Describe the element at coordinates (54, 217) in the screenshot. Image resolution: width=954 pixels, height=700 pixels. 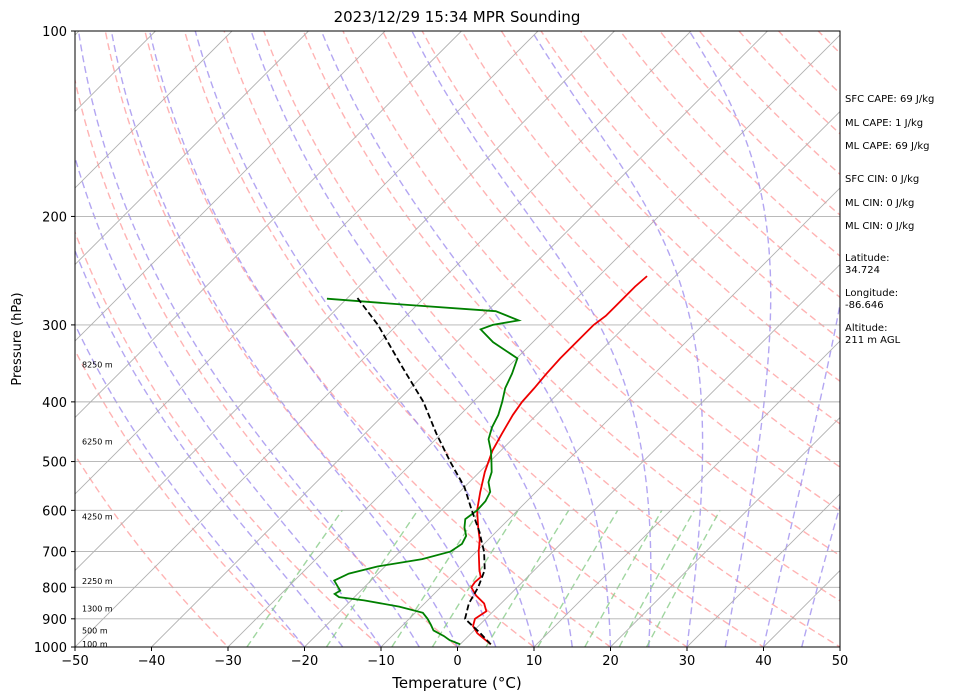
I see `y-tick-label: 200` at that location.